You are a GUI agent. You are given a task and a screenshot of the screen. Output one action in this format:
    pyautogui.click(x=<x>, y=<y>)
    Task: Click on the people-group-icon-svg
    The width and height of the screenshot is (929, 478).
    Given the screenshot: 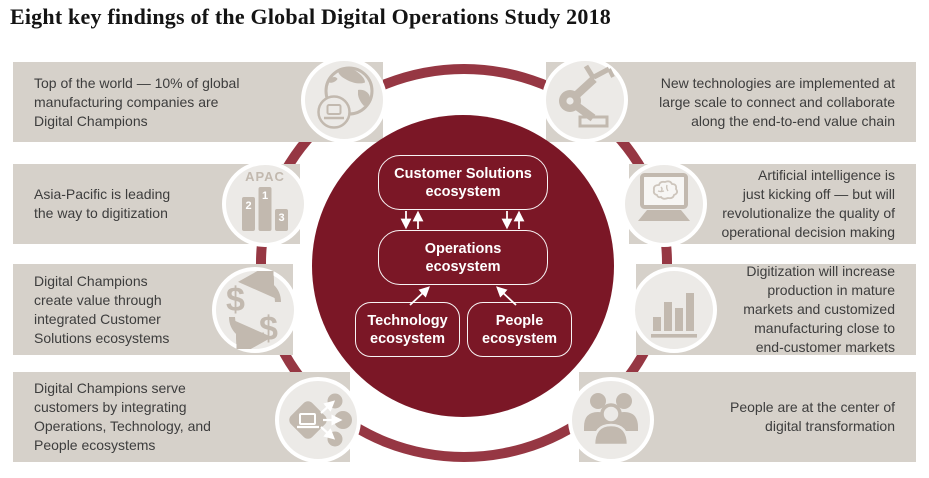 What is the action you would take?
    pyautogui.click(x=611, y=420)
    